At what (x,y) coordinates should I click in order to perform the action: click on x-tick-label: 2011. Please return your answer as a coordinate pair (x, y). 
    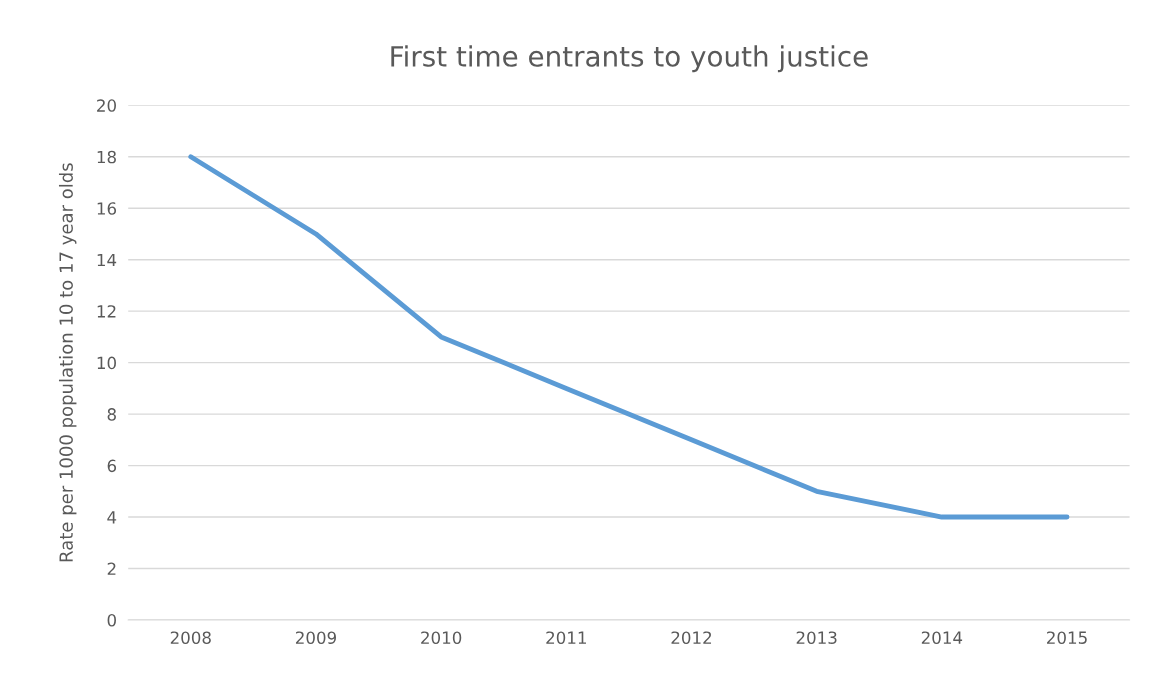
    Looking at the image, I should click on (566, 637).